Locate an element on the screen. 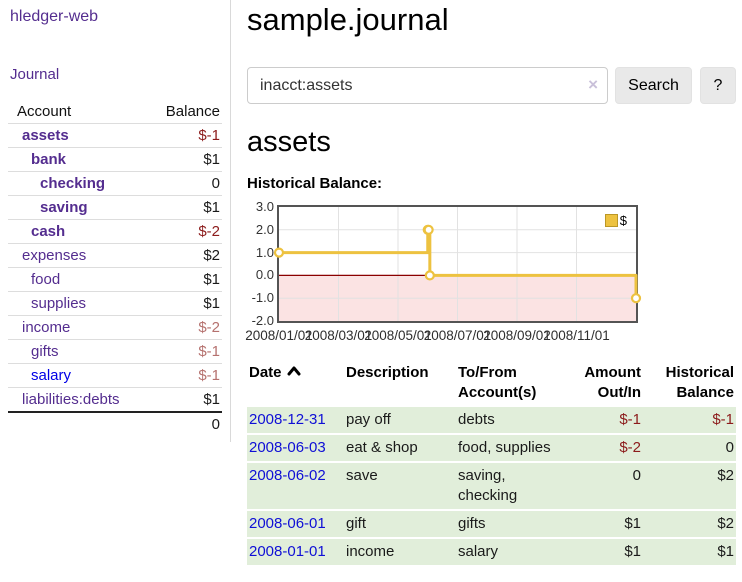 This screenshot has width=742, height=582. register-row: 2008-12-31 pay off debts $-1 $-1 is located at coordinates (491, 421).